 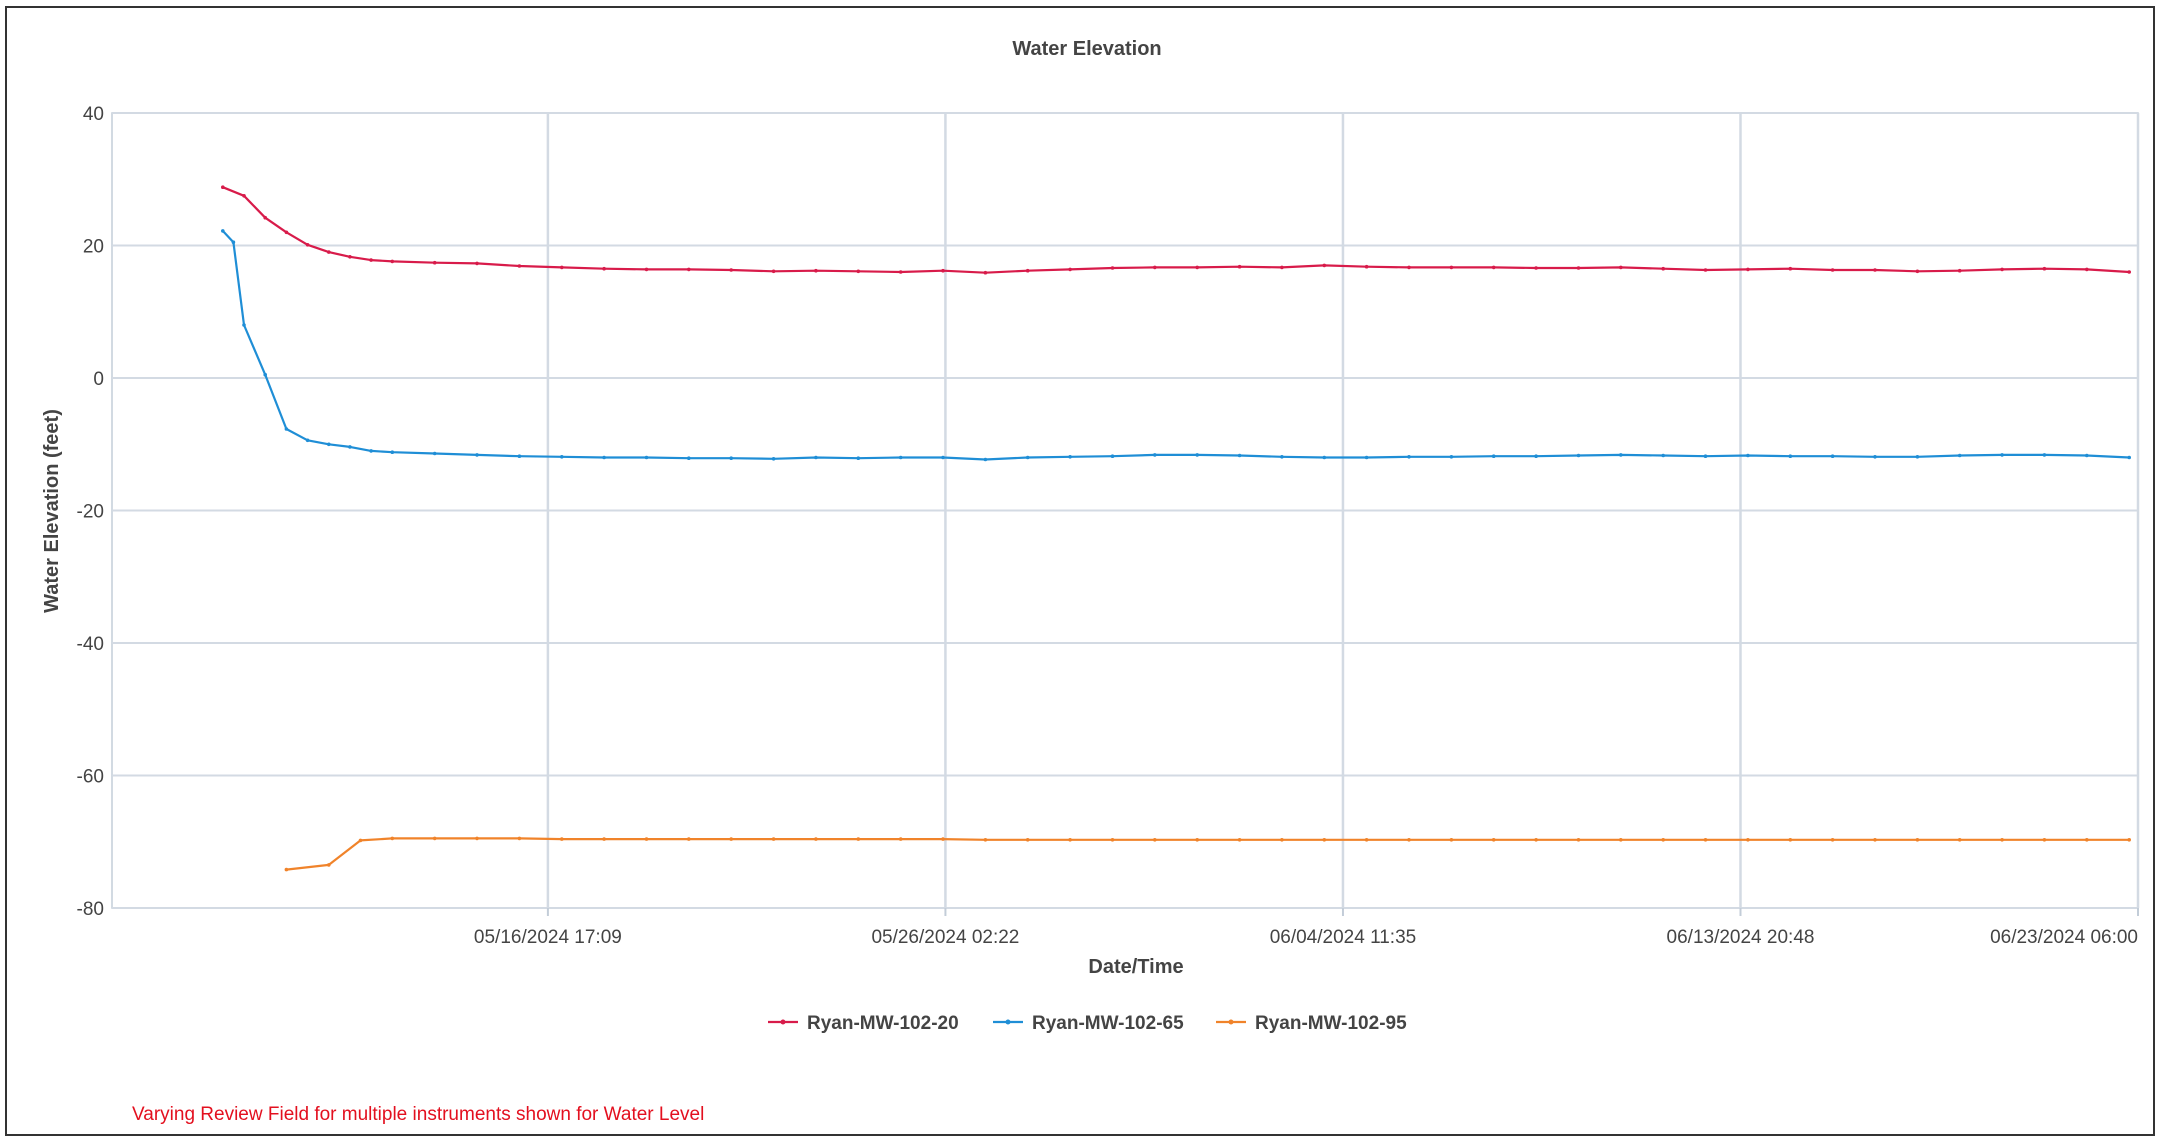 What do you see at coordinates (90, 512) in the screenshot?
I see `y-tick-label: -20` at bounding box center [90, 512].